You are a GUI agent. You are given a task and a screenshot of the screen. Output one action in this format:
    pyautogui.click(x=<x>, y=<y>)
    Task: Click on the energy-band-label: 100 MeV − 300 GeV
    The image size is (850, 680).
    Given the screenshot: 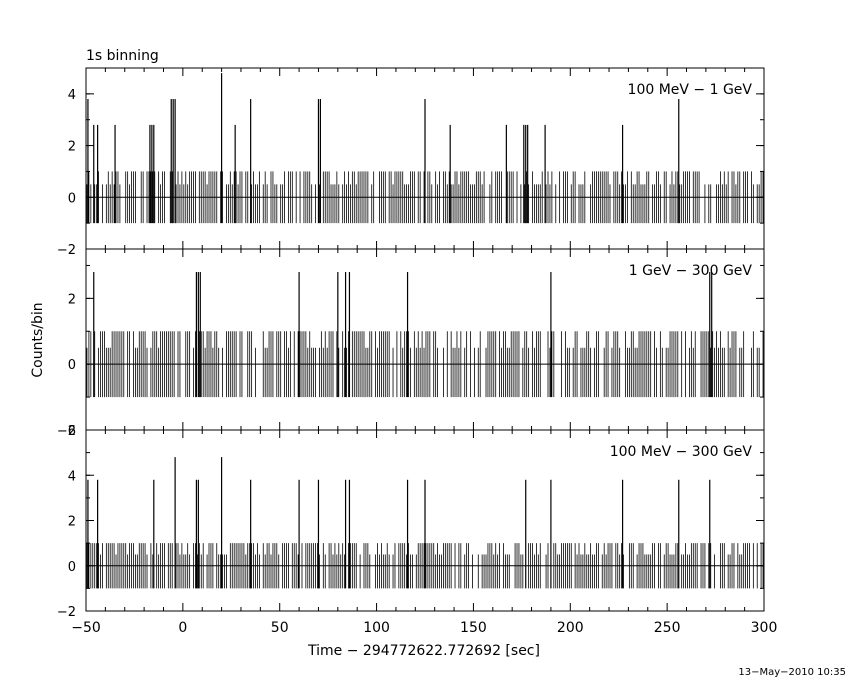 What is the action you would take?
    pyautogui.click(x=681, y=452)
    